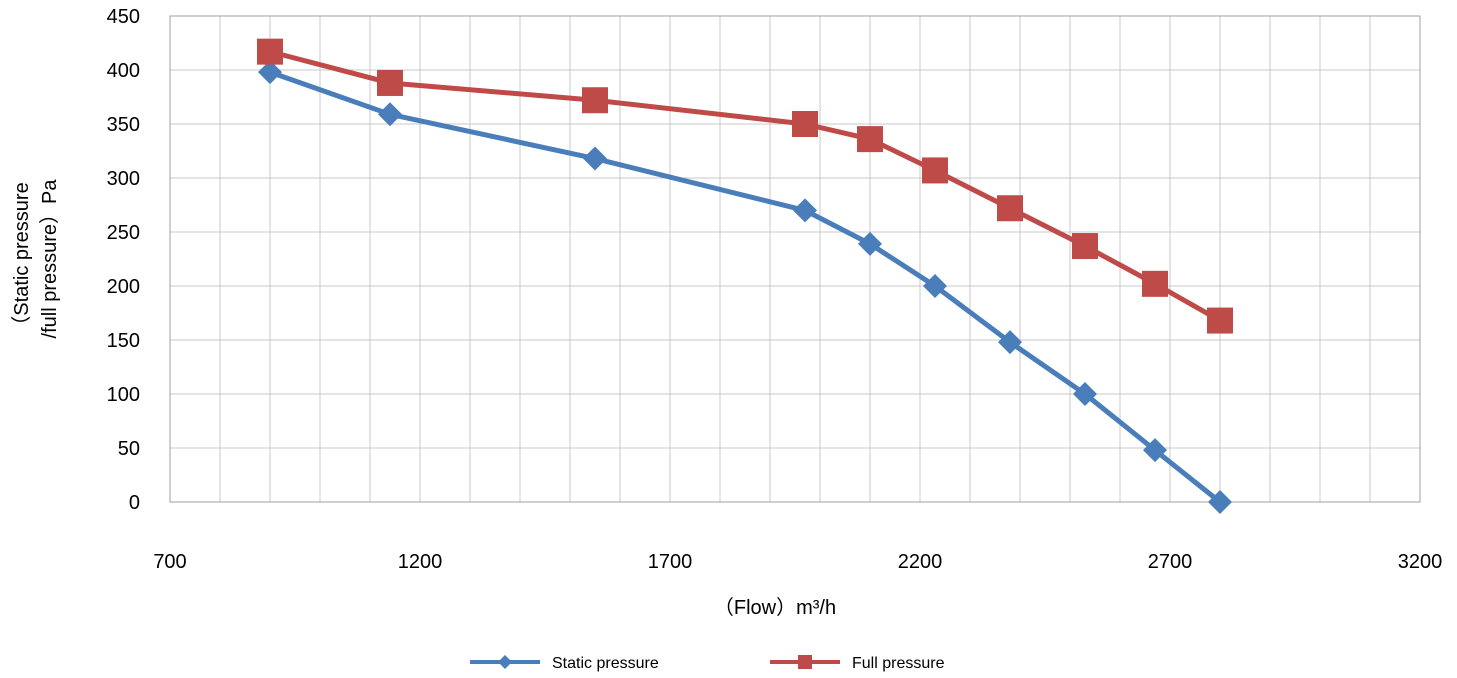  Describe the element at coordinates (920, 562) in the screenshot. I see `x-tick-label: 2200` at that location.